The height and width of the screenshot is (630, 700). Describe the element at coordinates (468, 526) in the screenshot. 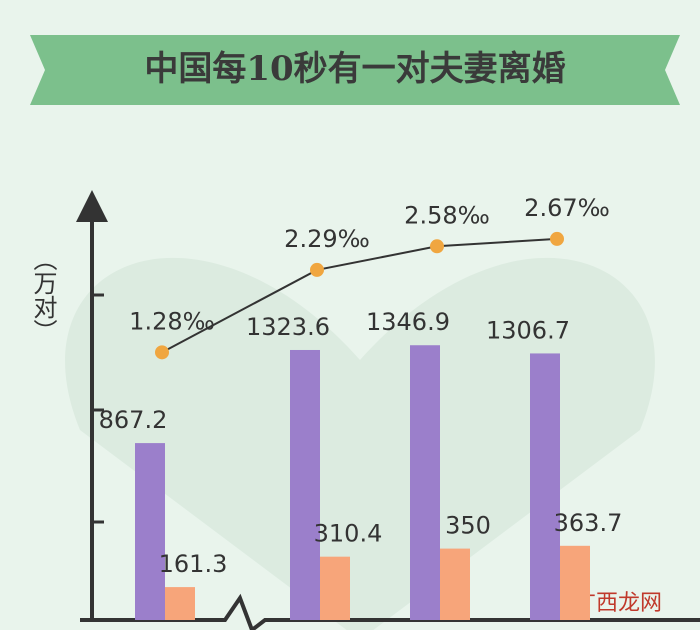

I see `data-label: 350` at that location.